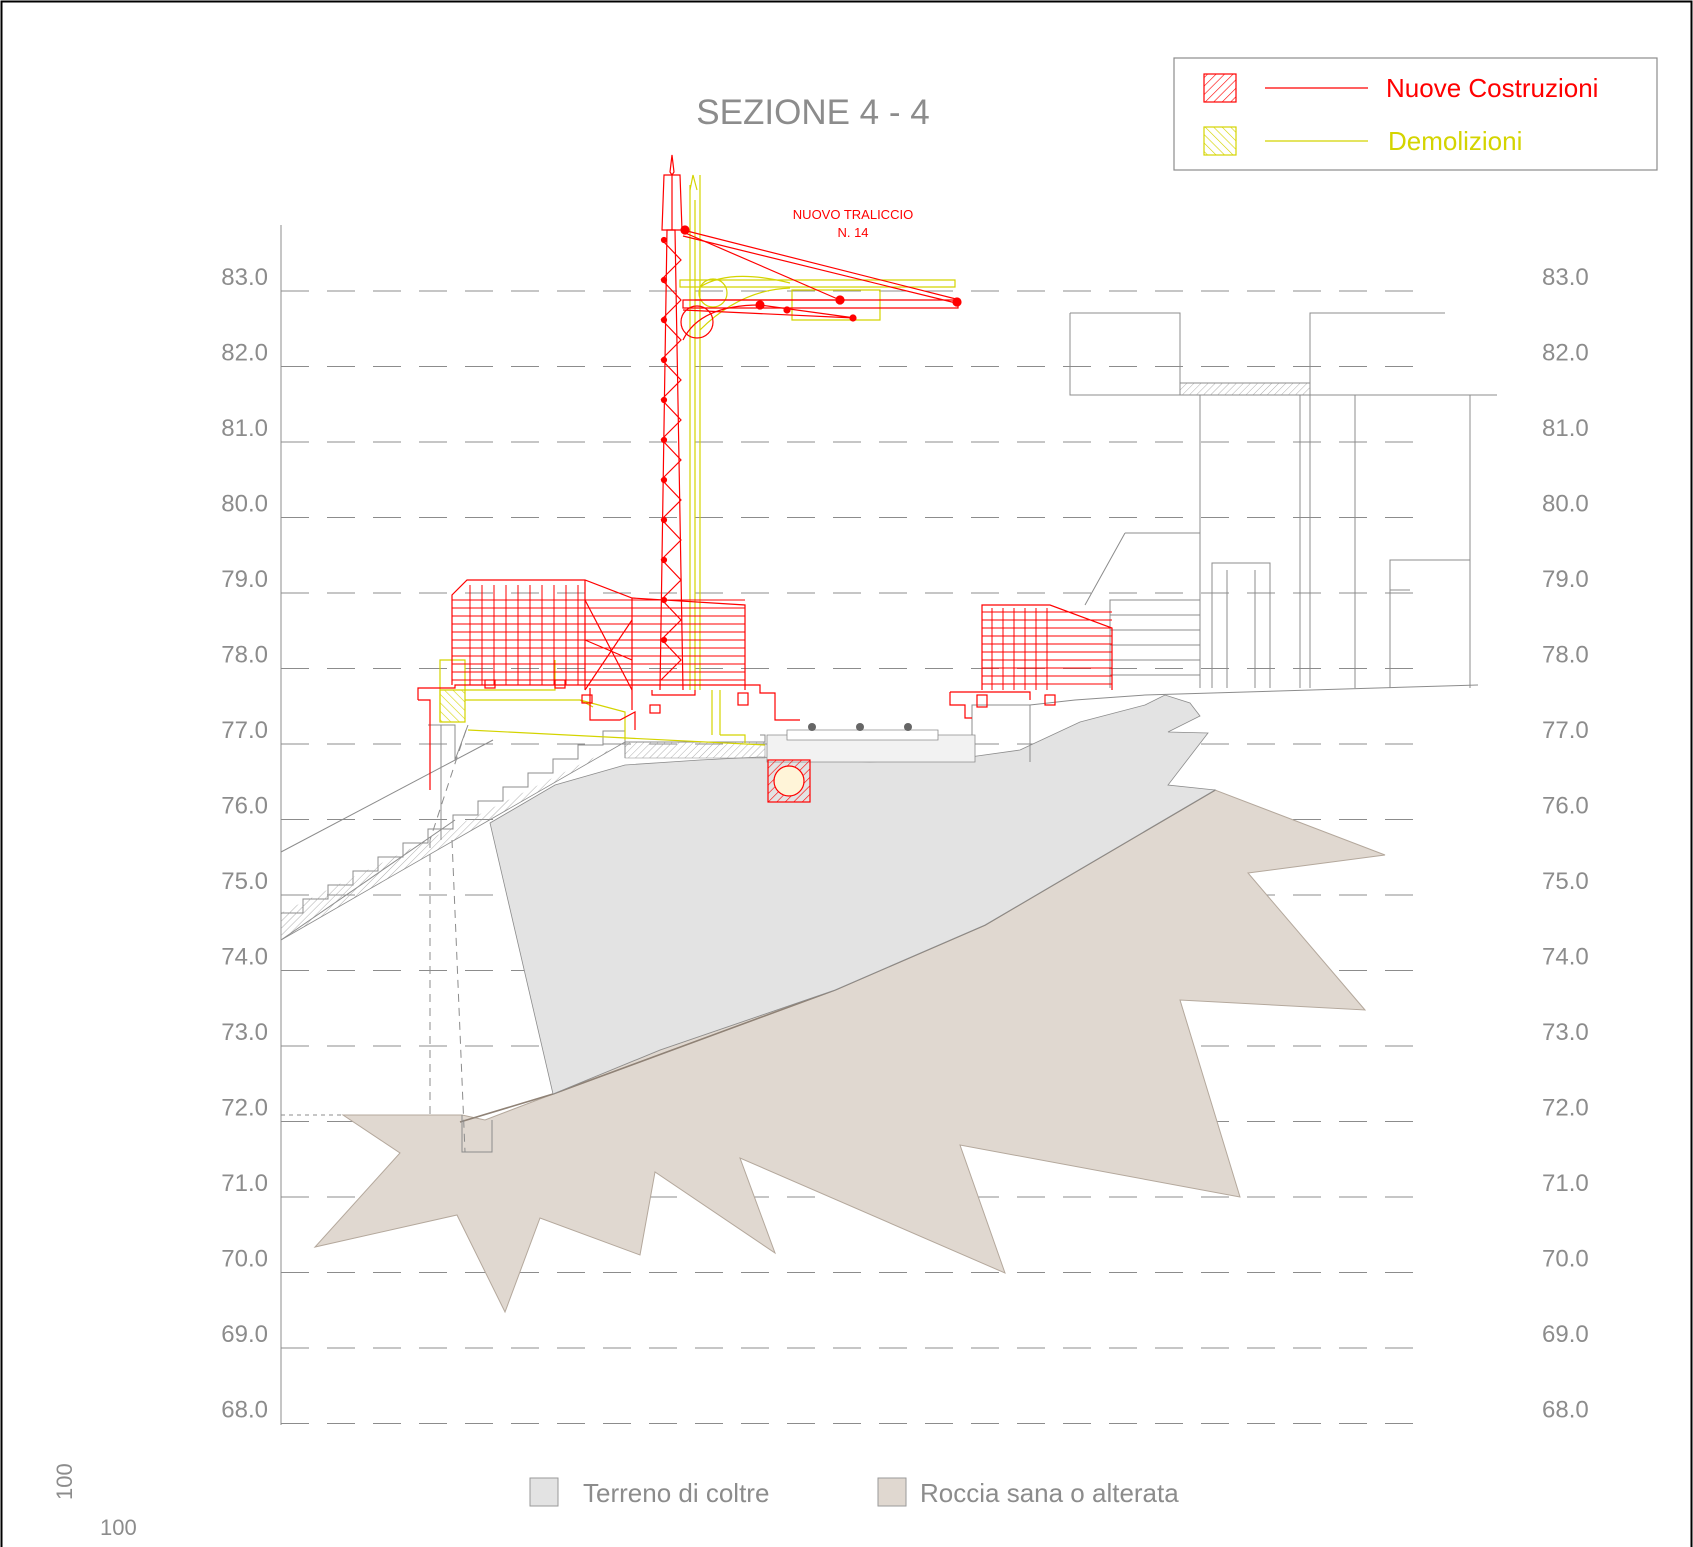 This screenshot has height=1547, width=1693. What do you see at coordinates (244, 1108) in the screenshot?
I see `elevation-label-left: 72.0` at bounding box center [244, 1108].